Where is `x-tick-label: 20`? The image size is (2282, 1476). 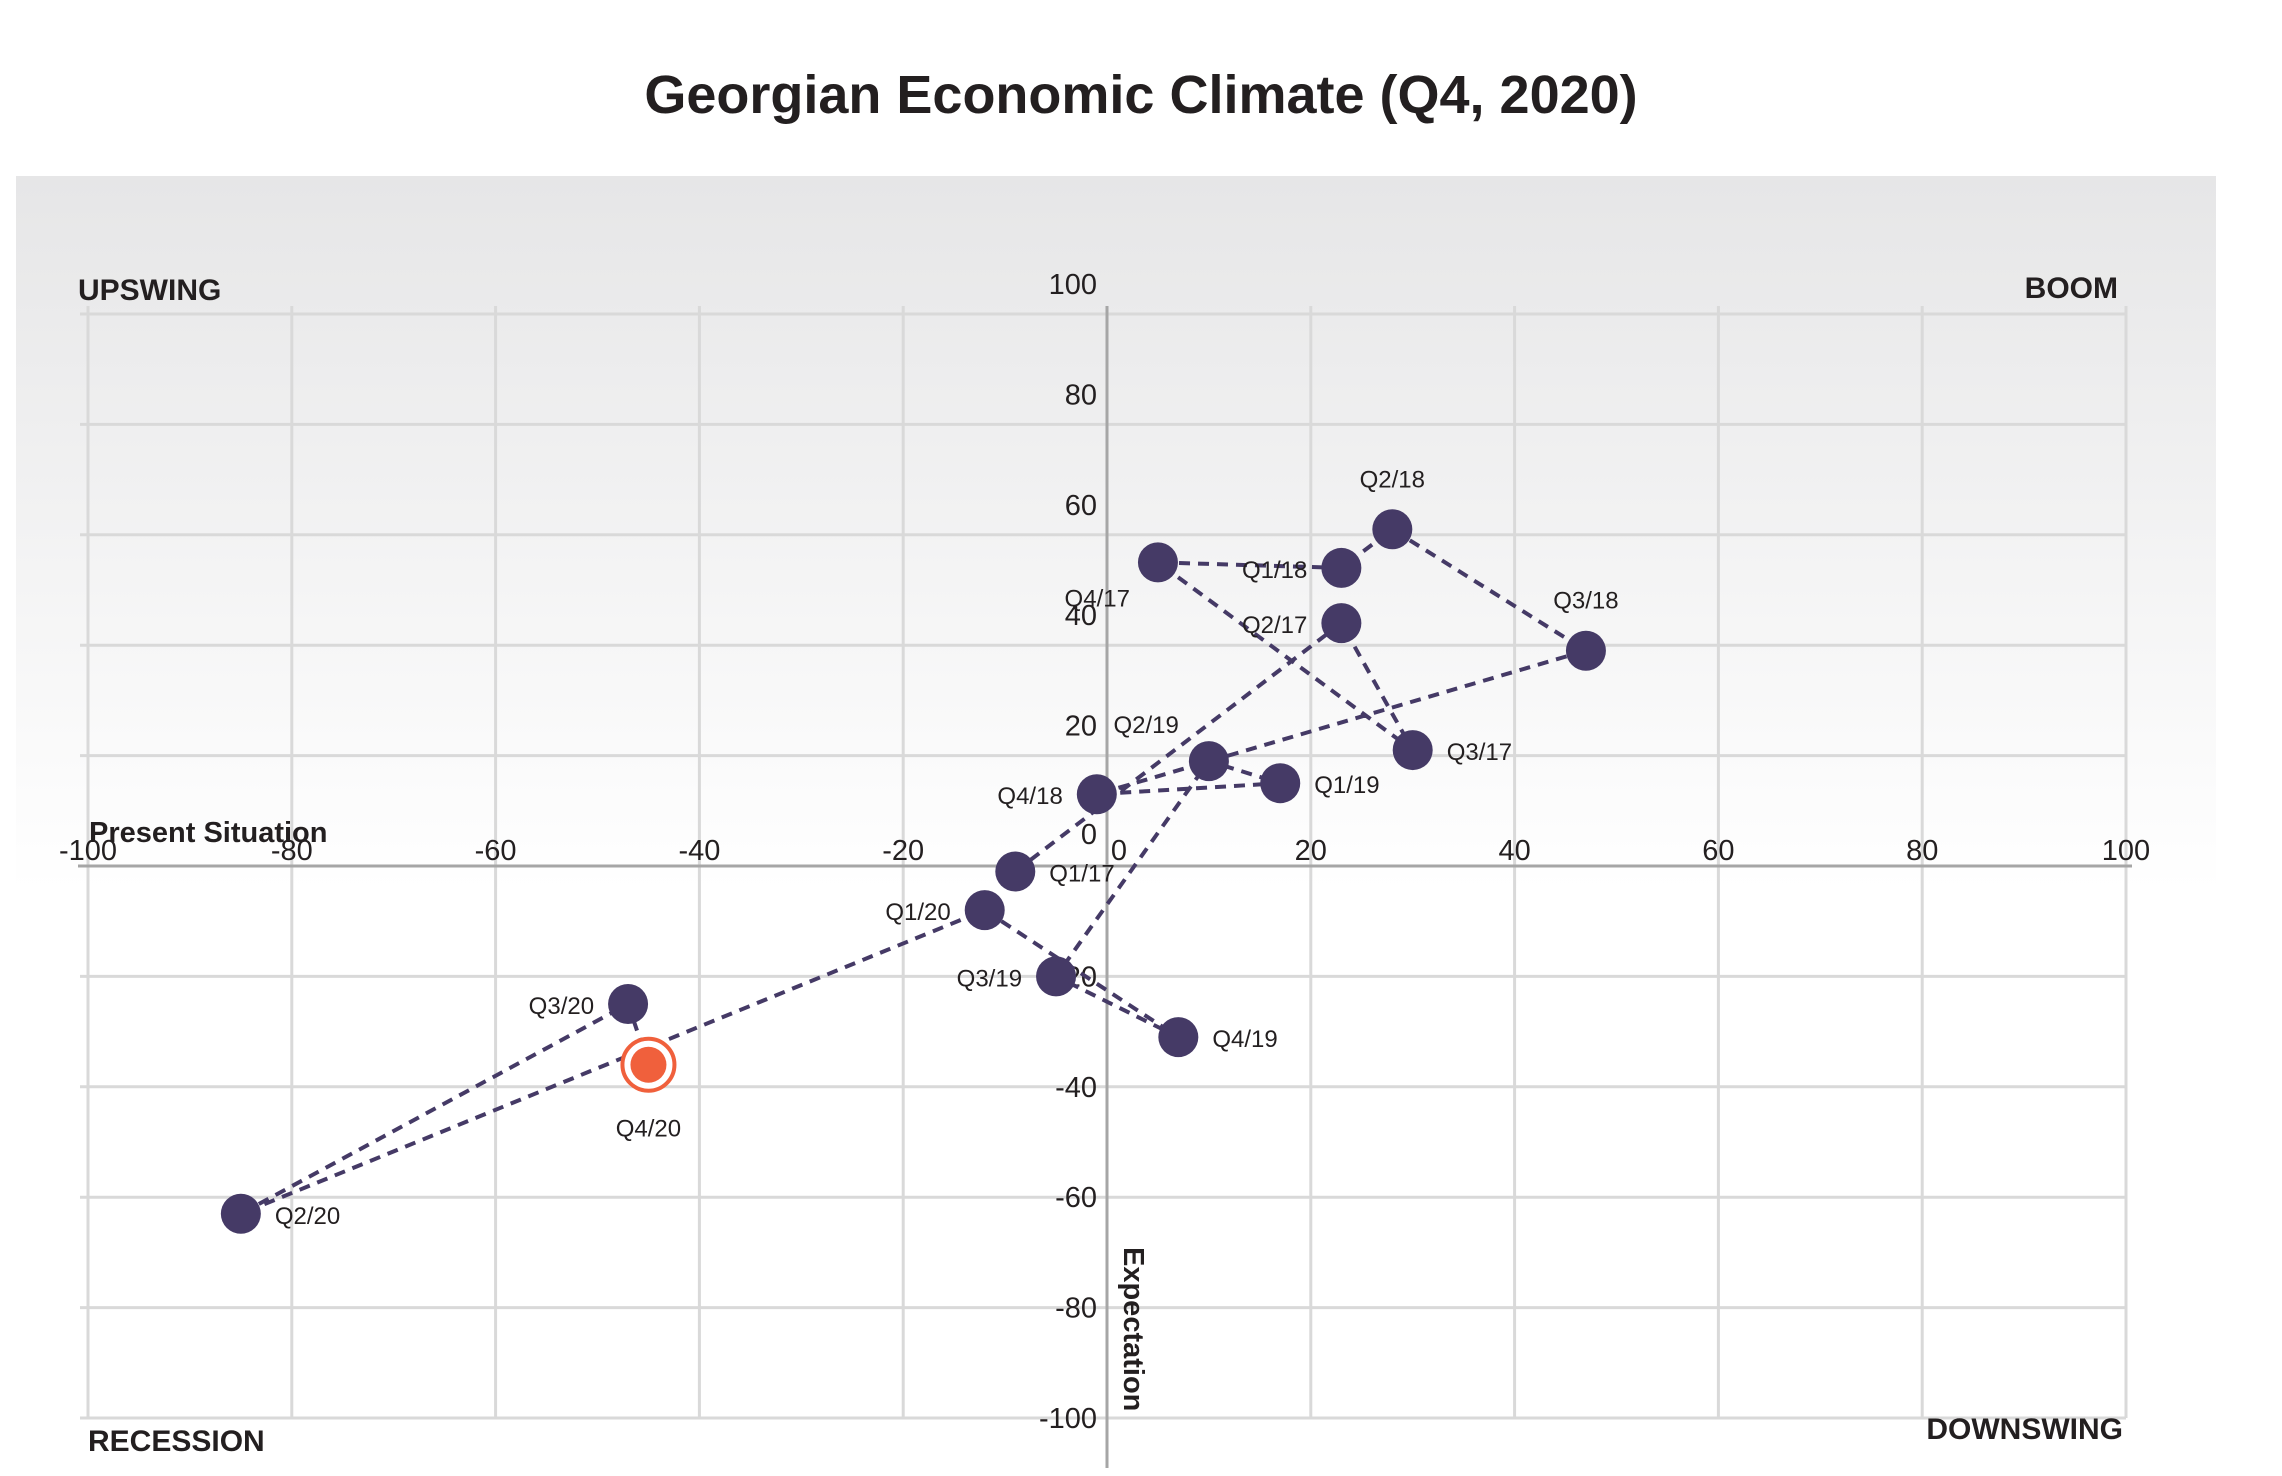
x-tick-label: 20 is located at coordinates (1311, 851).